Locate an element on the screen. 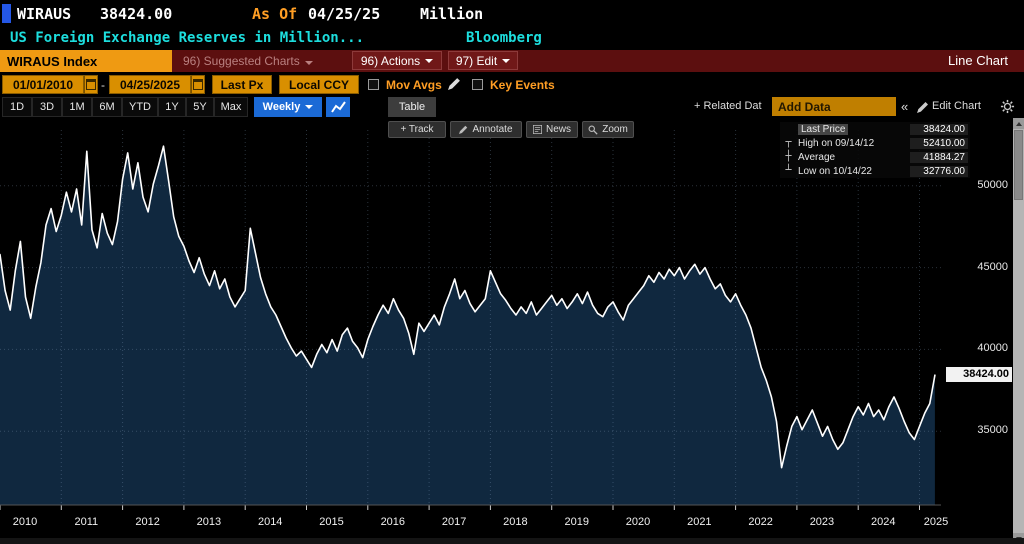 The image size is (1024, 544). x-axis-tick-label: 2018 is located at coordinates (515, 522).